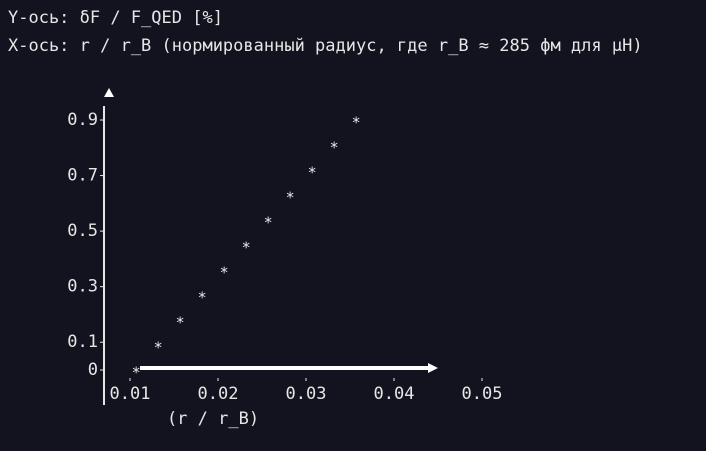 This screenshot has height=451, width=706. I want to click on y-tick-label: 0.5, so click(82, 231).